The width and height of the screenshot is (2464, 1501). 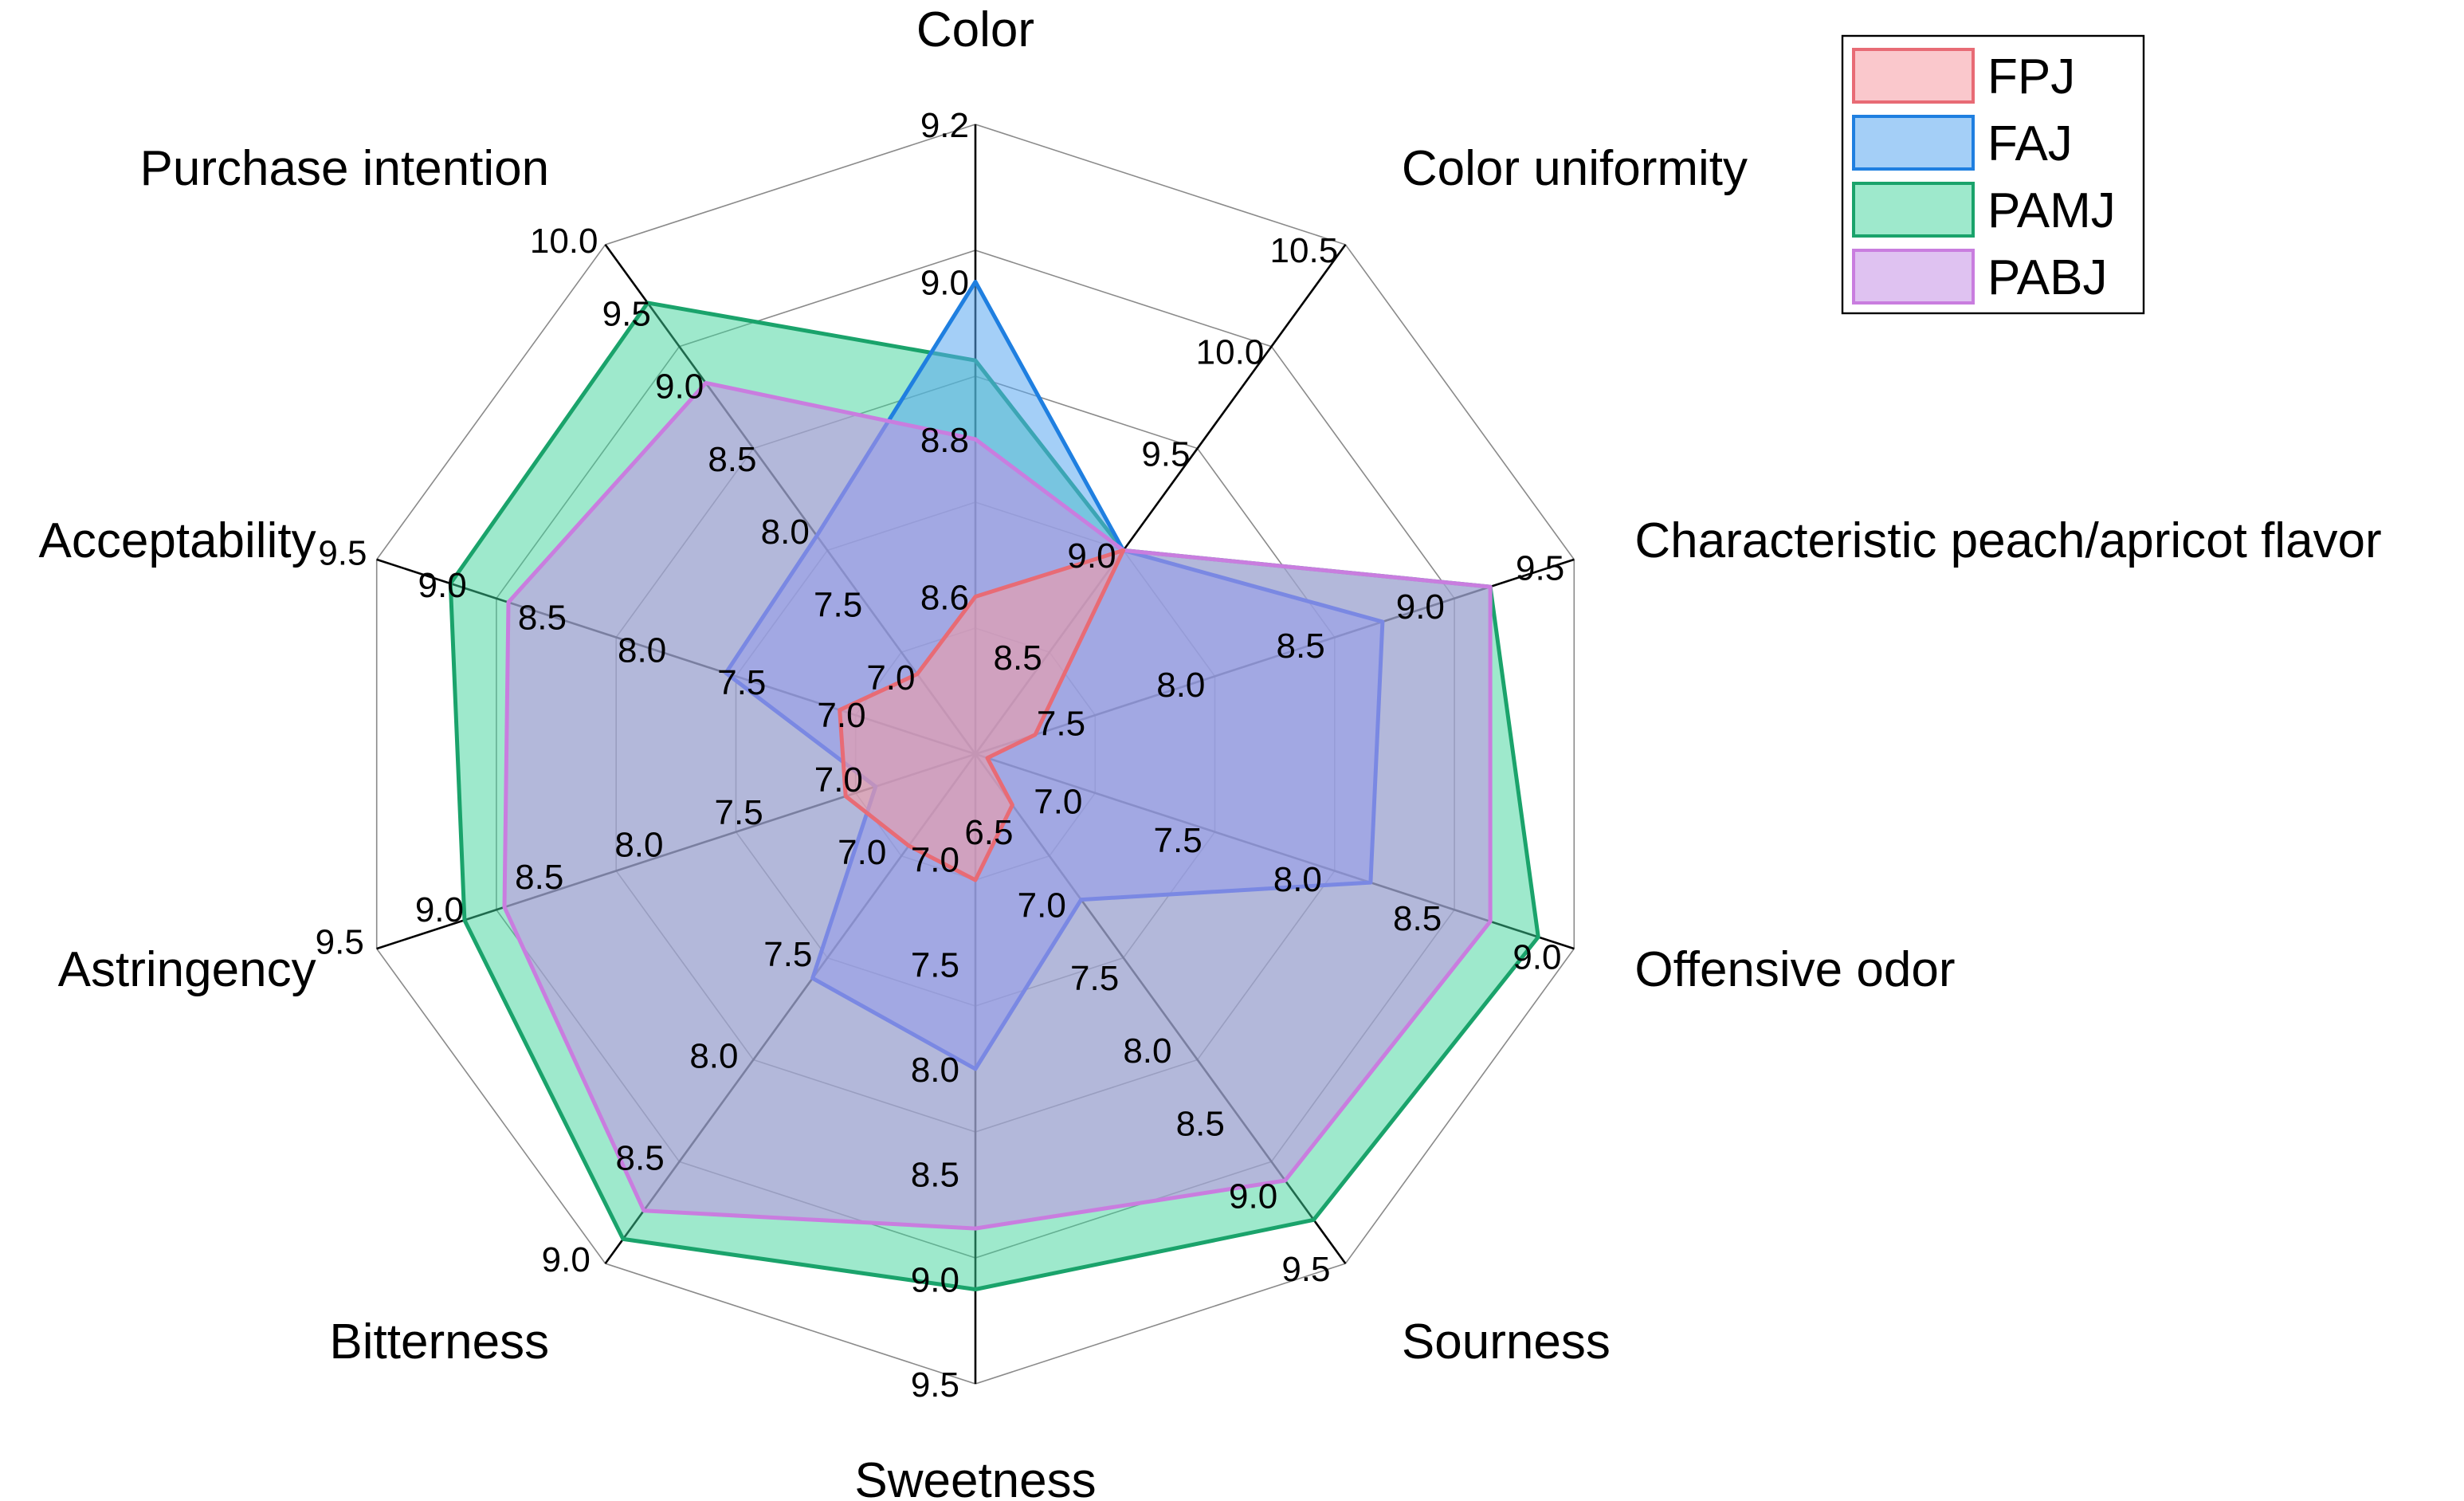 What do you see at coordinates (1091, 556) in the screenshot?
I see `tick-label-color-uniformity-9-0: 9.0` at bounding box center [1091, 556].